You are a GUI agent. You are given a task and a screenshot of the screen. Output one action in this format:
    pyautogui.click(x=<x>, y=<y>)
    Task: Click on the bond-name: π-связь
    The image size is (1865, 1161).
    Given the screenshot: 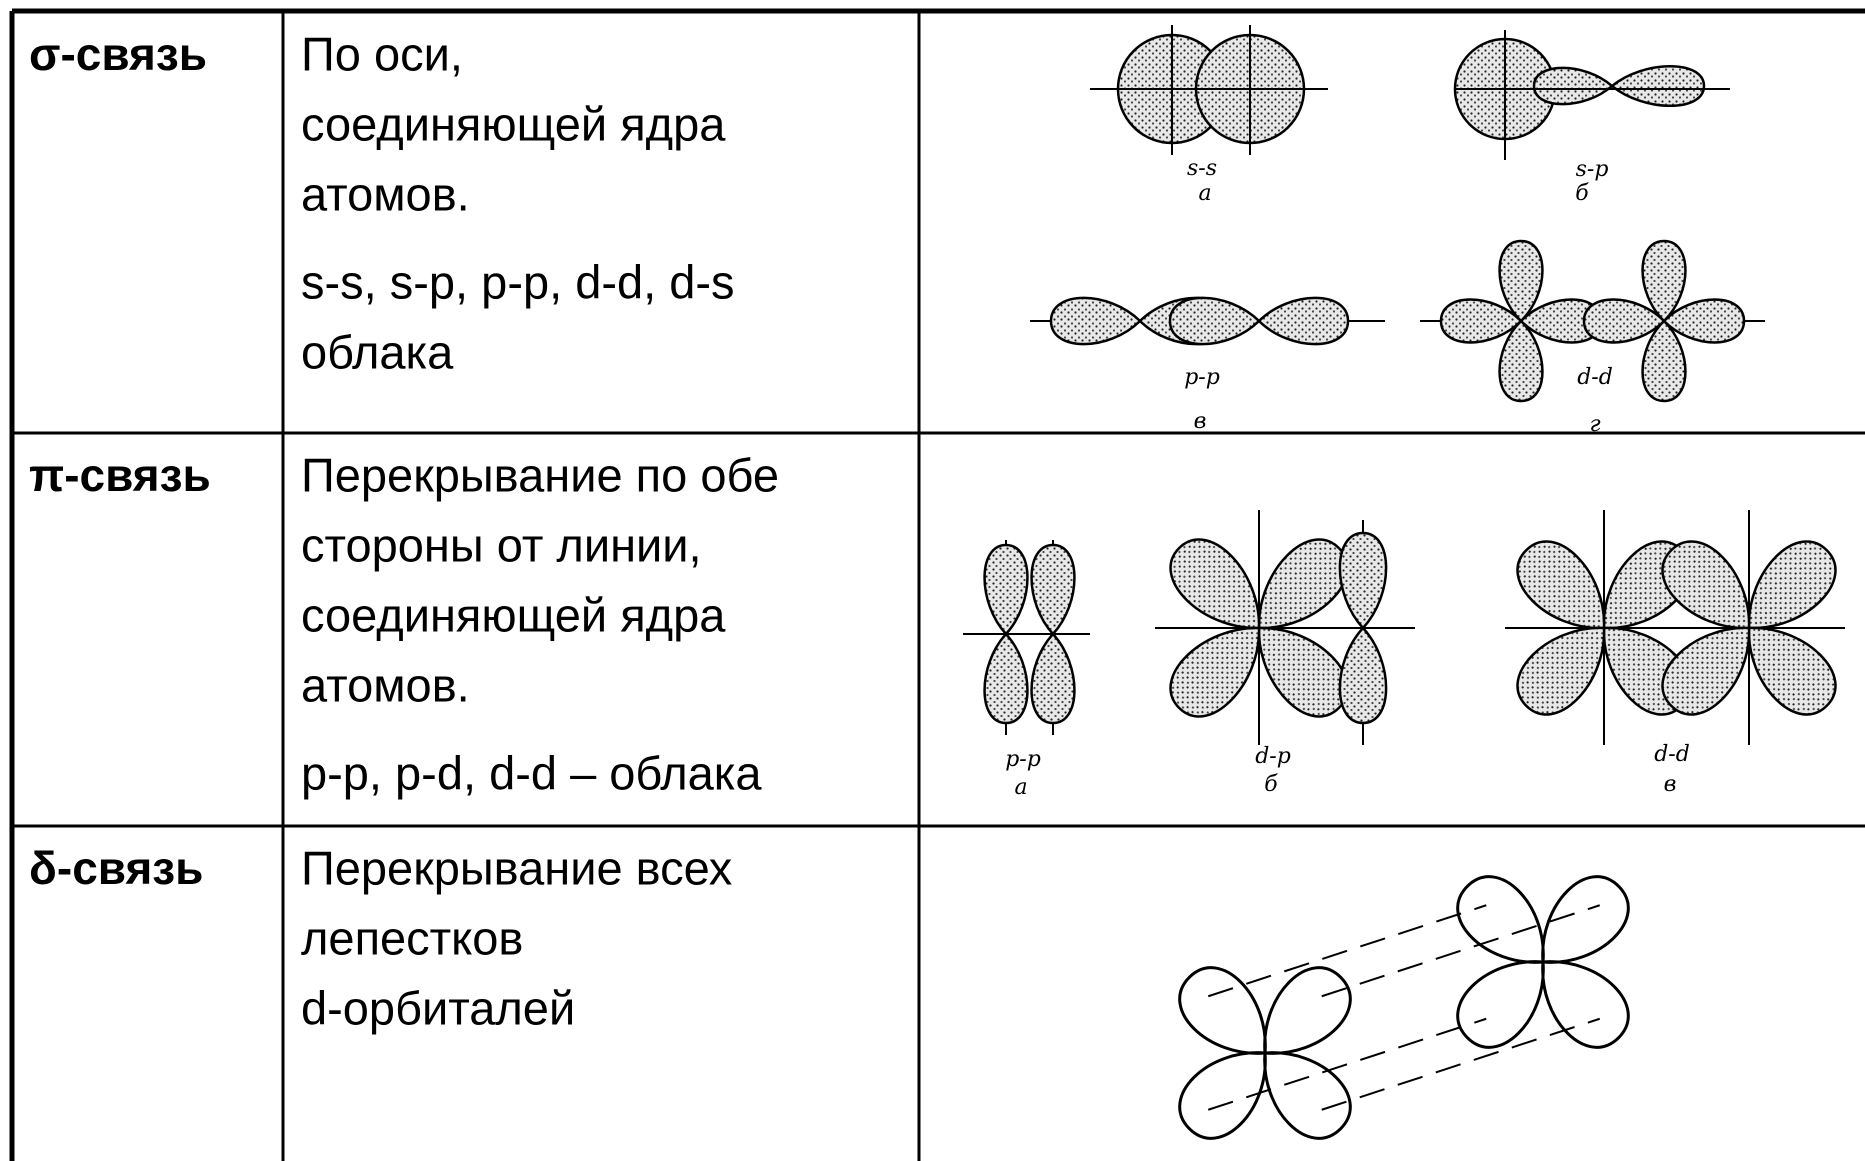 What is the action you would take?
    pyautogui.click(x=120, y=475)
    